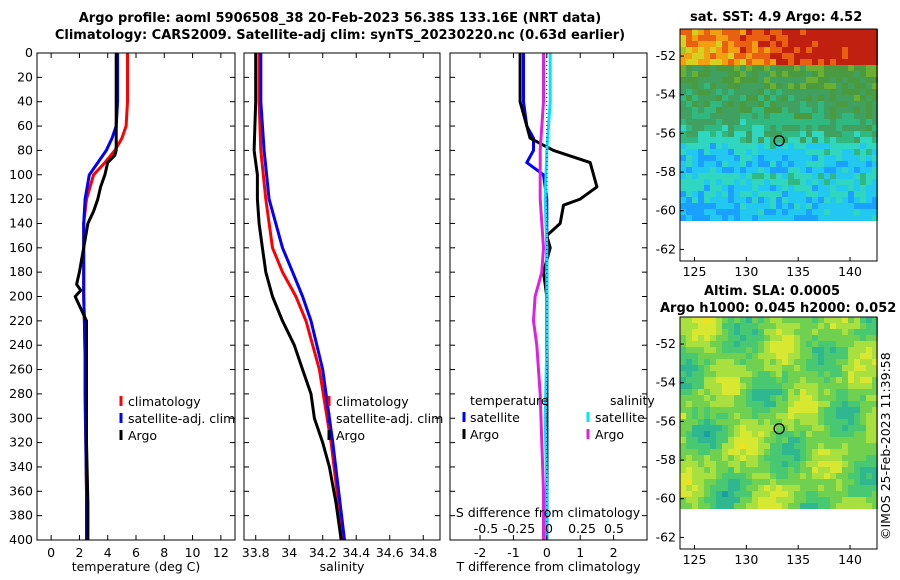  I want to click on x-axis-label: temperature (deg C), so click(136, 566).